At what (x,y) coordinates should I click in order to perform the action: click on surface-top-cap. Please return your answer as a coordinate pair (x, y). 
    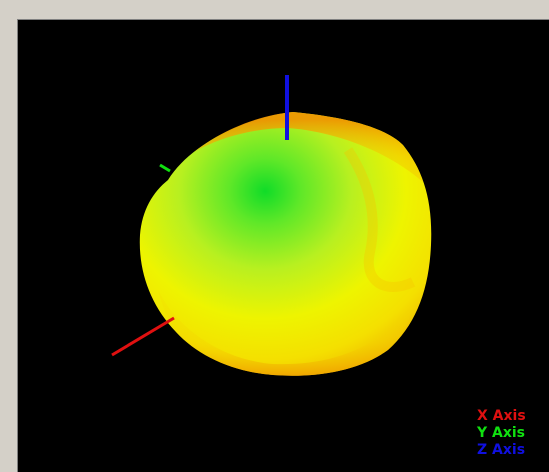
    Looking at the image, I should click on (308, 147).